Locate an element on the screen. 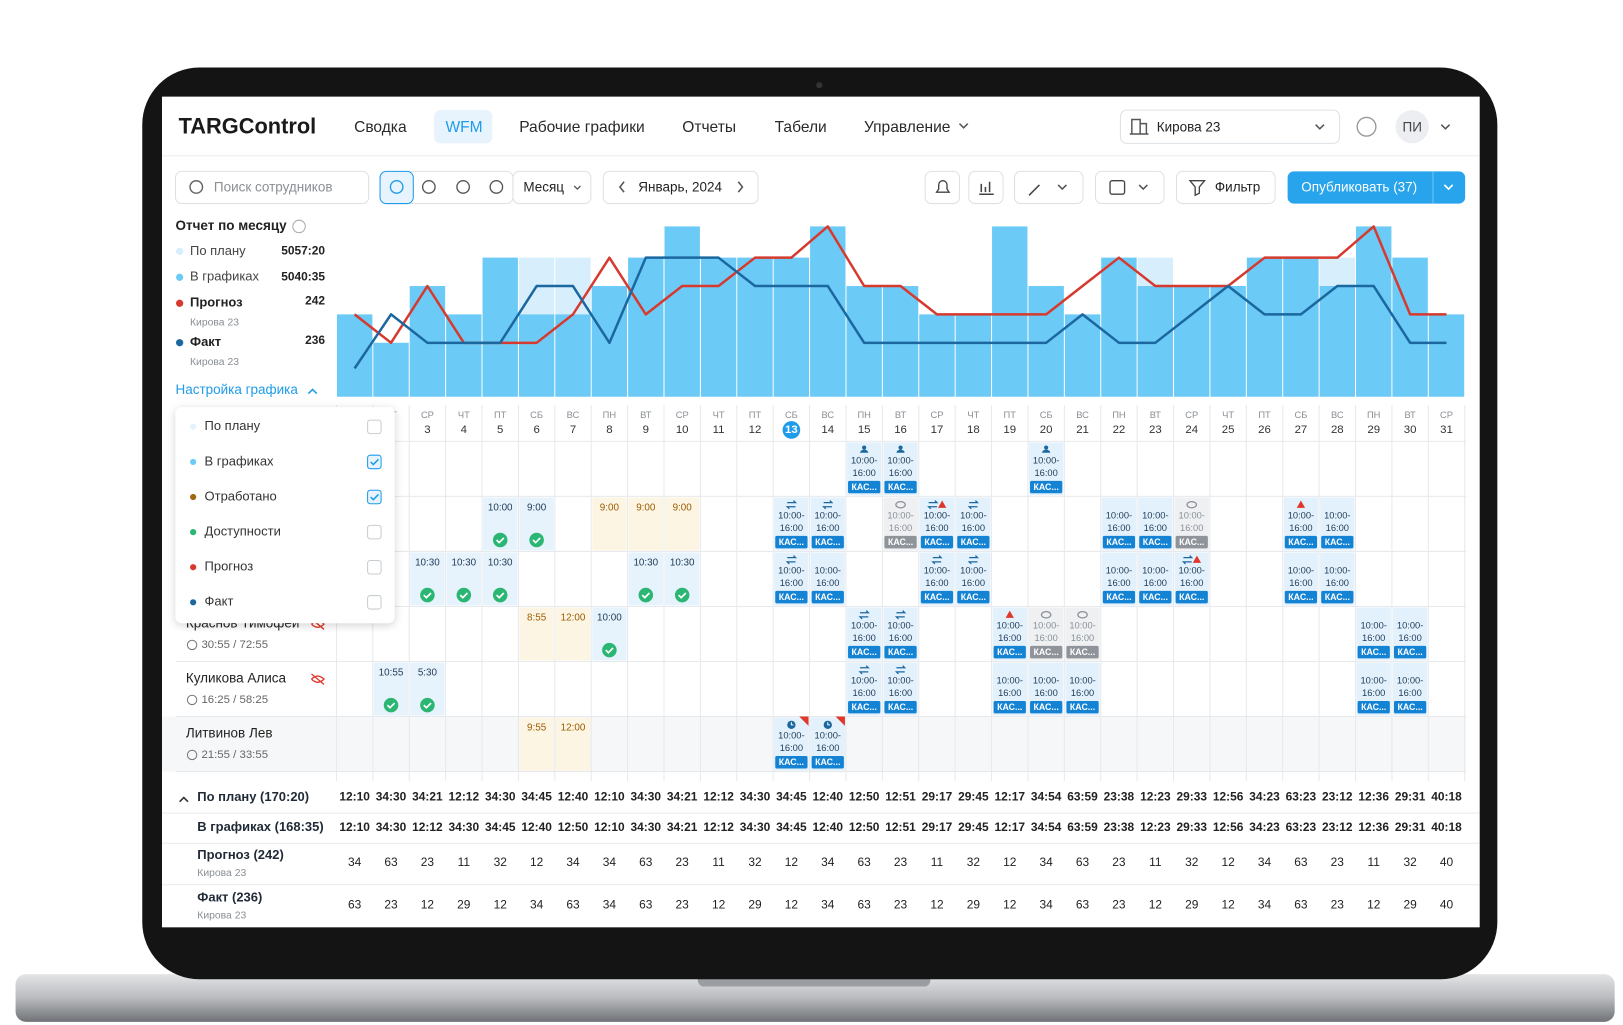 The height and width of the screenshot is (1025, 1623). day-number: 24 is located at coordinates (1191, 430).